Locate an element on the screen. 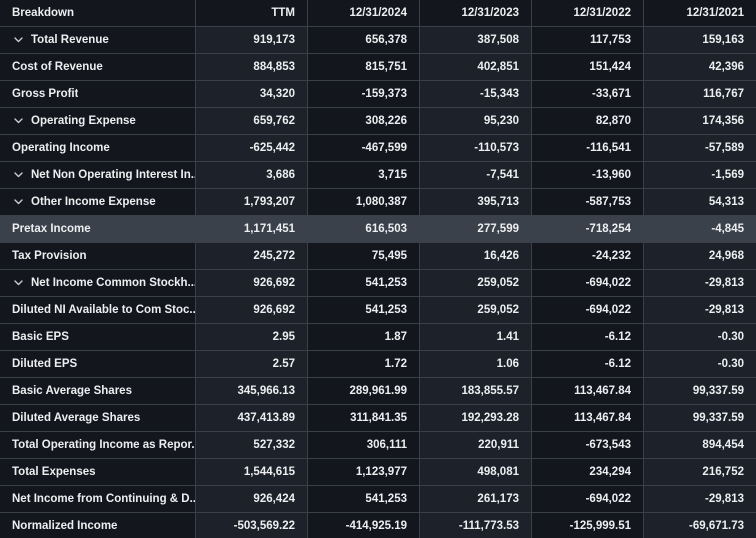 The image size is (756, 538). row-label-cell: Diluted EPS is located at coordinates (98, 364).